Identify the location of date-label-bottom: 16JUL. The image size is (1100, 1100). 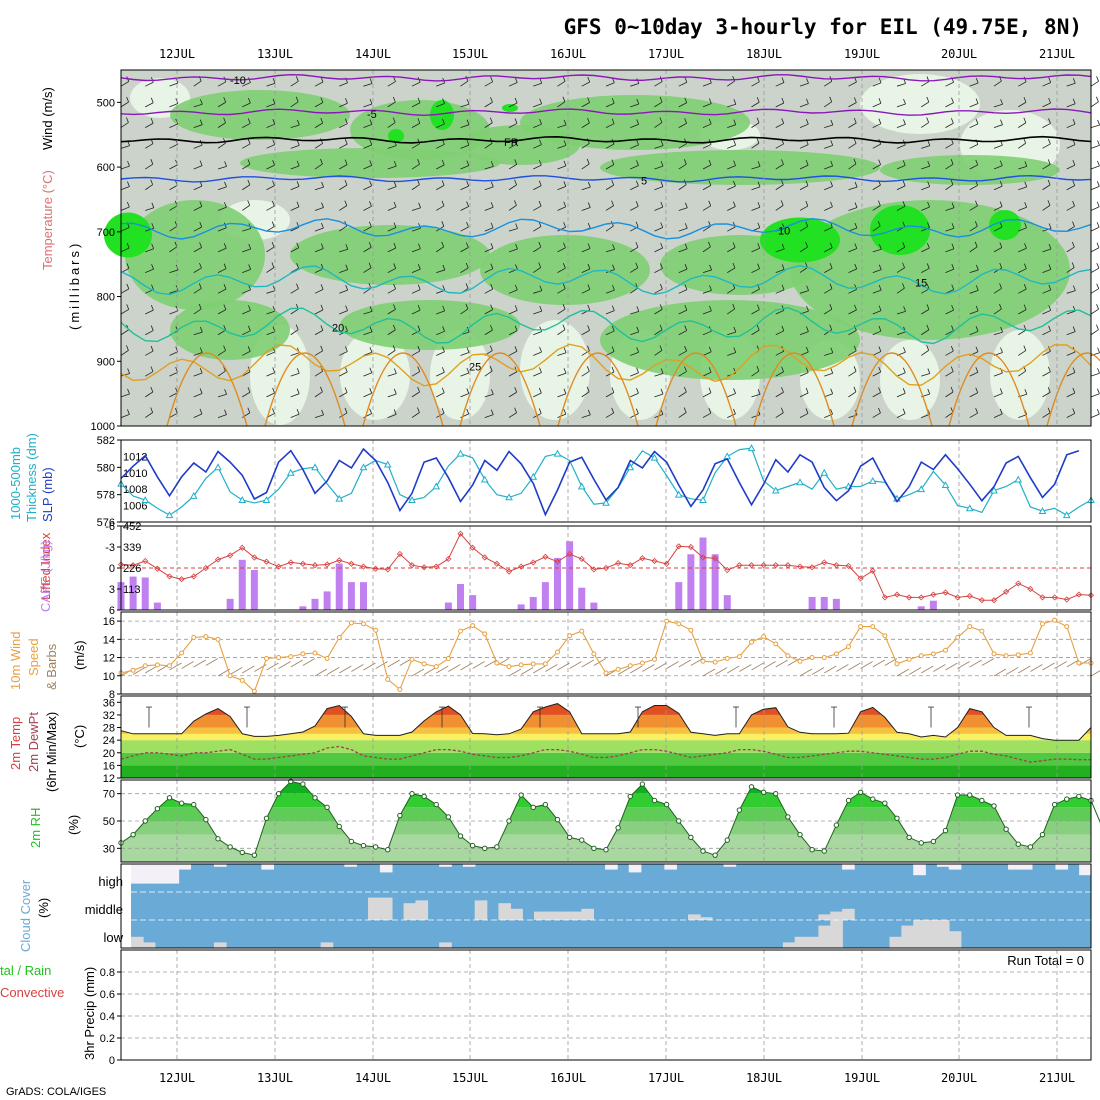
(568, 1078).